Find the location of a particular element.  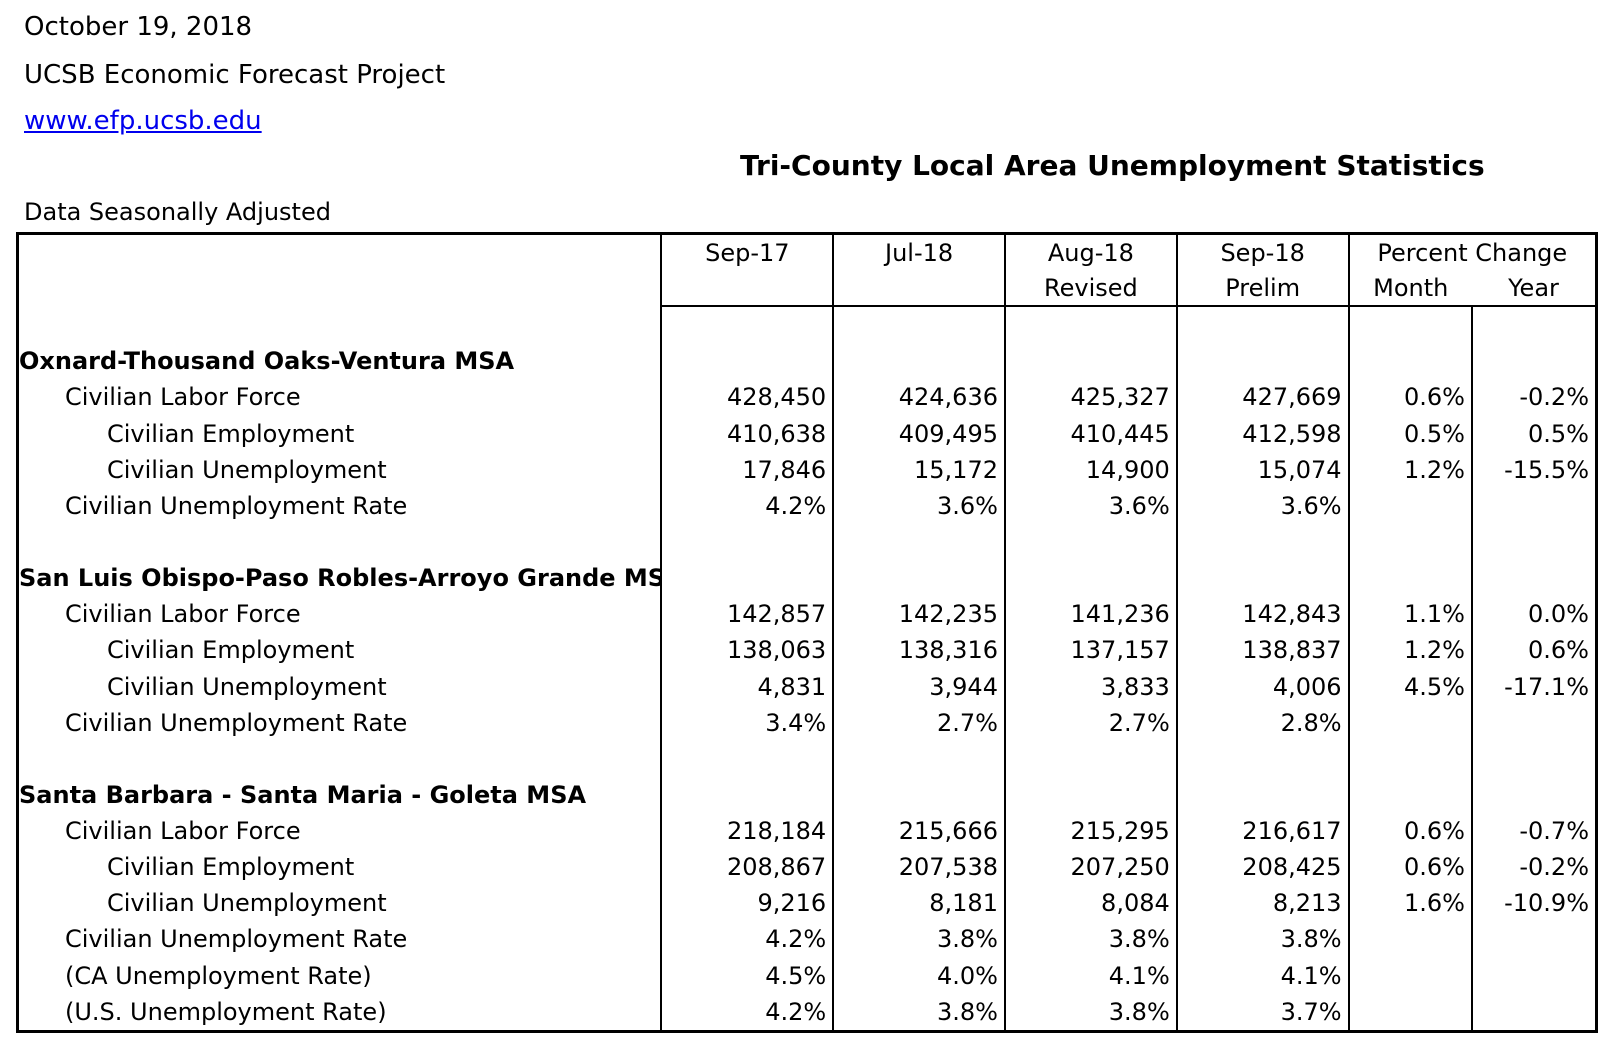

value-cell: 208,867 is located at coordinates (747, 867).